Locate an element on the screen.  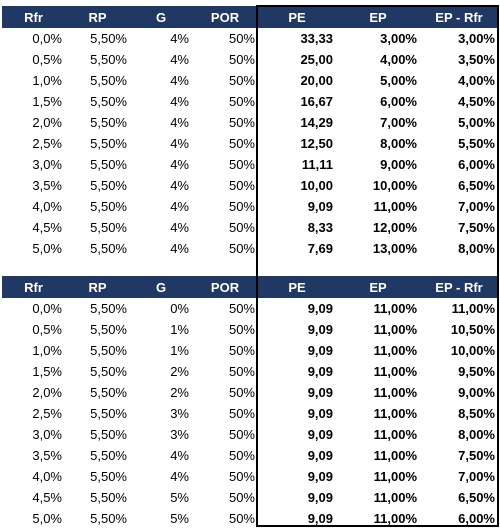
cell-pe: 7,69 is located at coordinates (320, 248).